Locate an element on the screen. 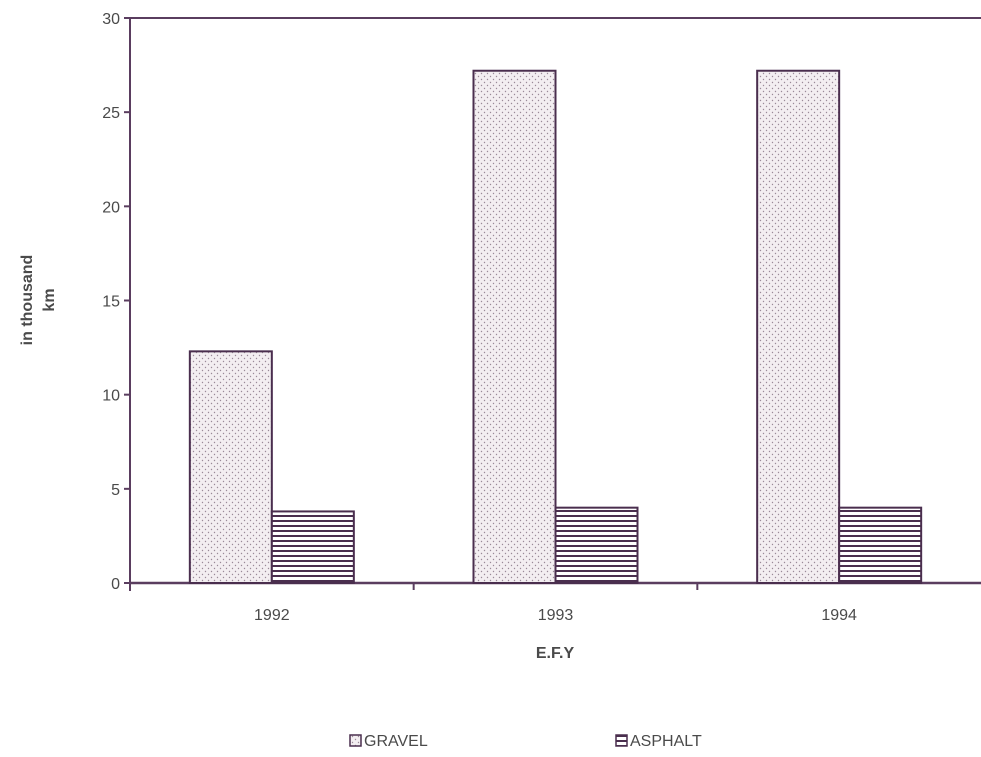 The width and height of the screenshot is (981, 757). legend-item-gravel: GRAVEL is located at coordinates (388, 741).